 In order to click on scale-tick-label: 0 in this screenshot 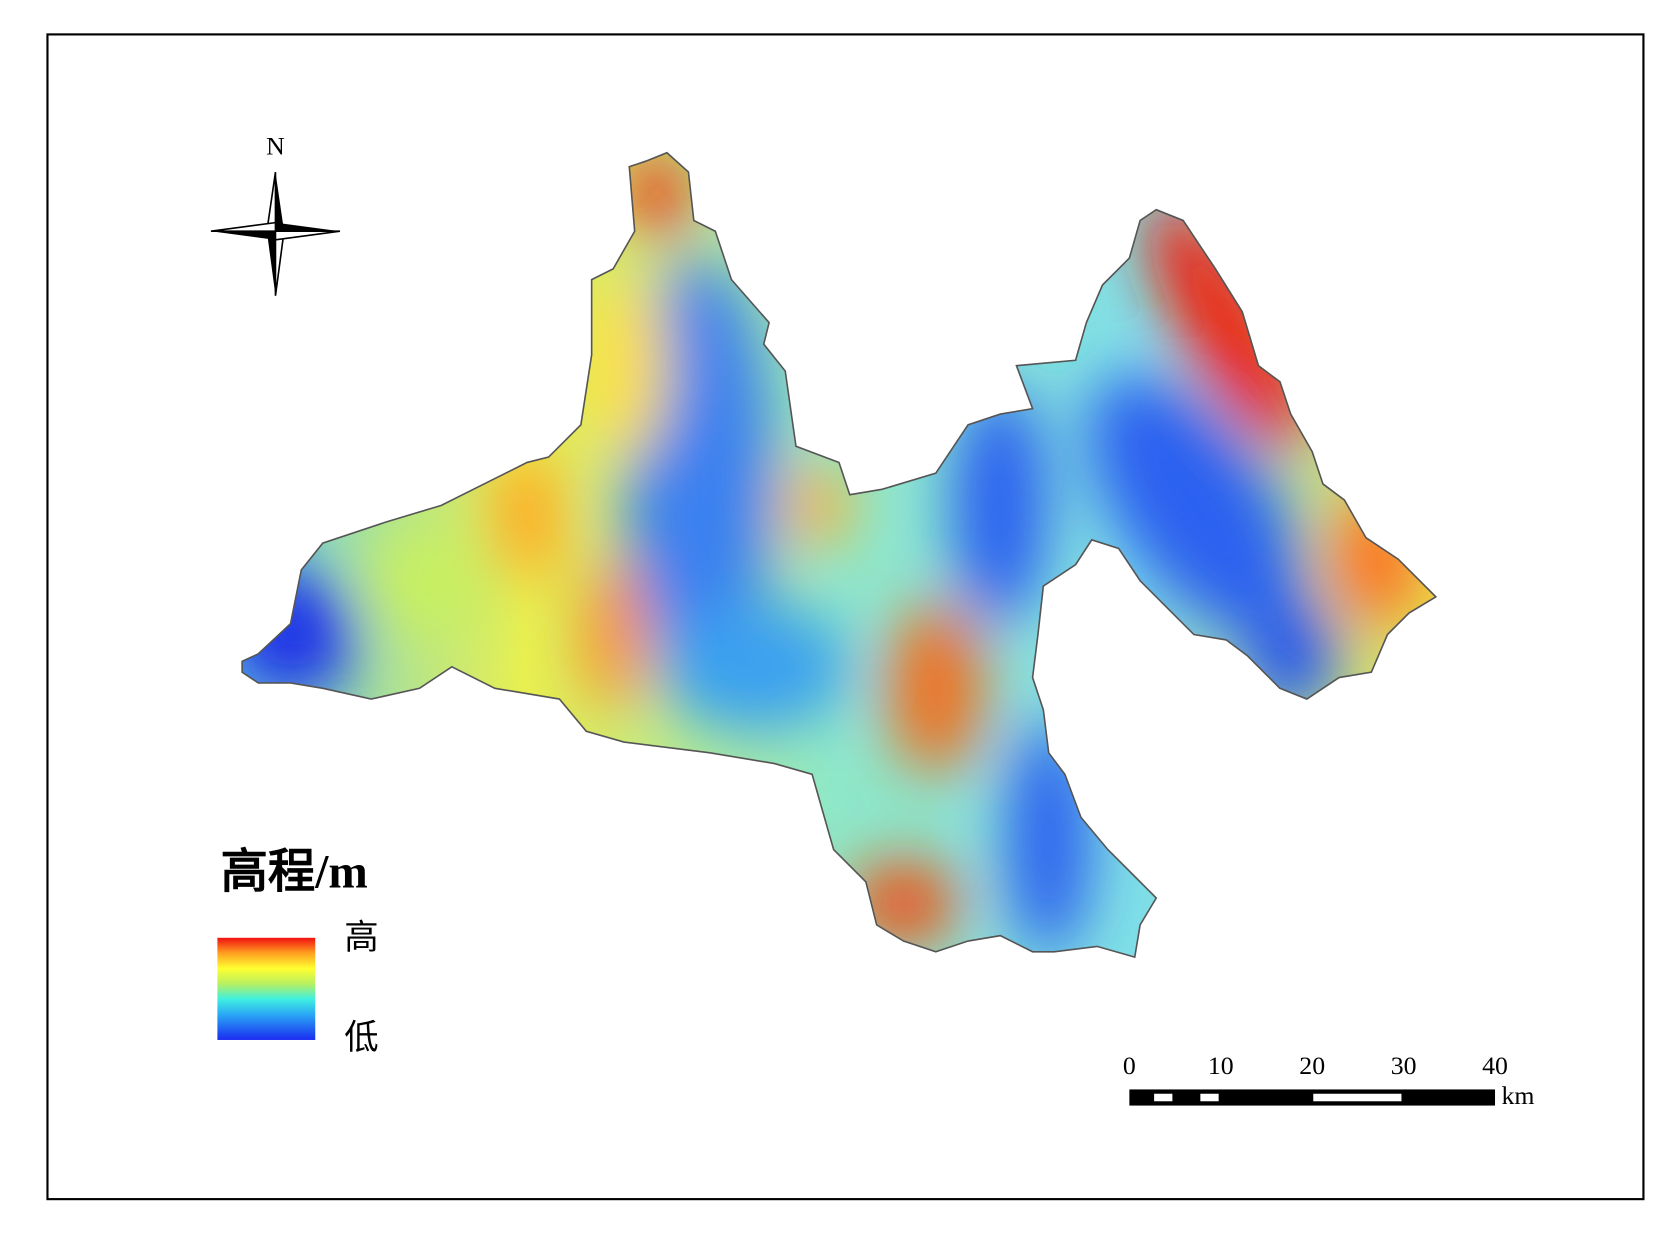, I will do `click(1129, 1065)`.